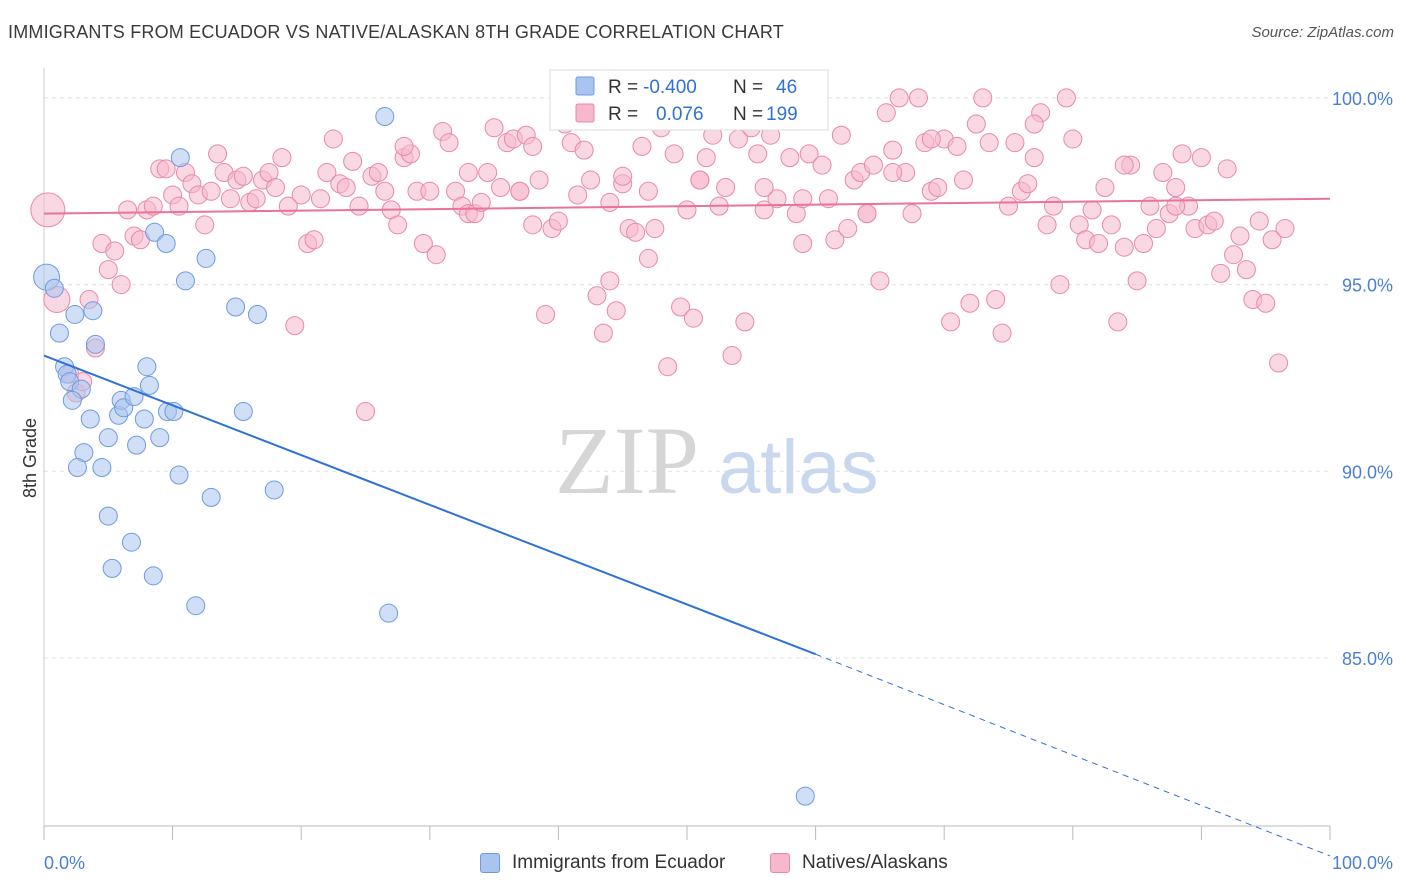  I want to click on y-tick-label: 85.0%, so click(1367, 659).